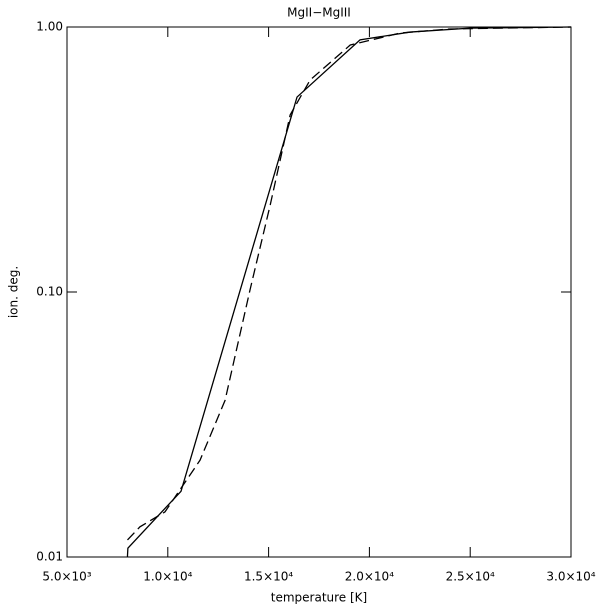 Image resolution: width=600 pixels, height=609 pixels. What do you see at coordinates (14, 292) in the screenshot?
I see `y-axis-label: ion. deg.` at bounding box center [14, 292].